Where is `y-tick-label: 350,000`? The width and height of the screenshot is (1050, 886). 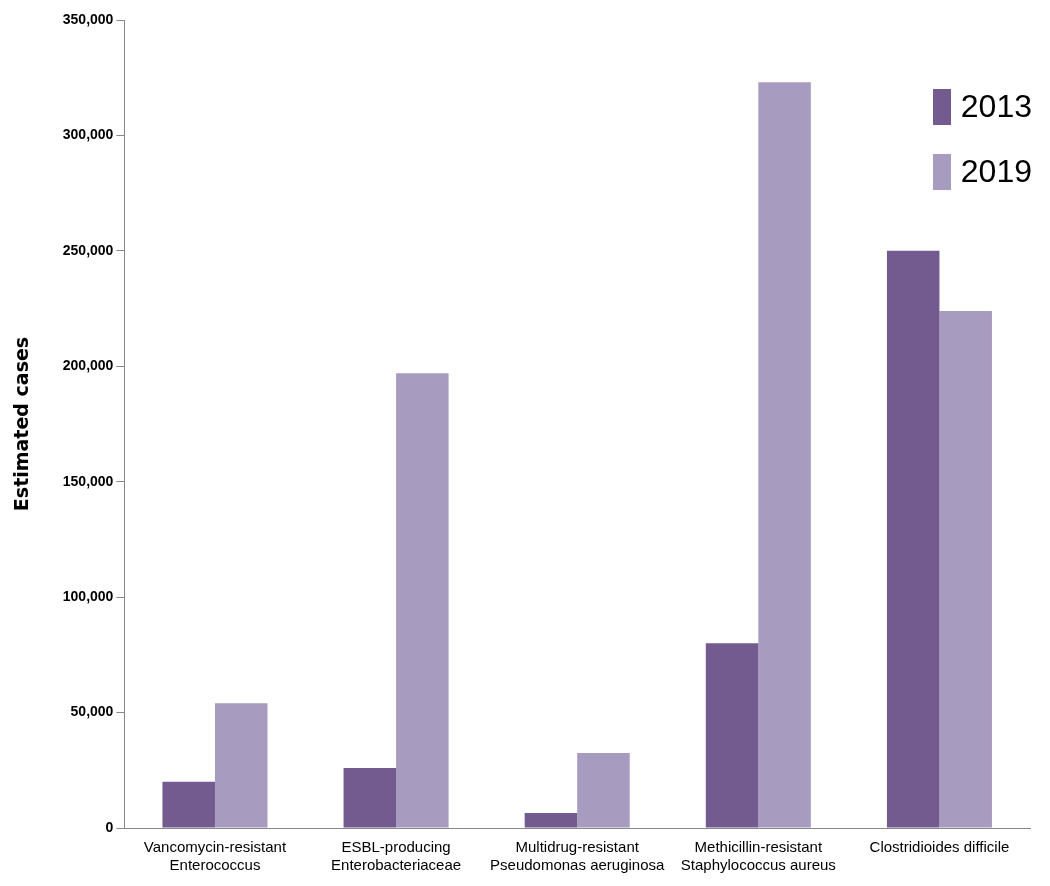
y-tick-label: 350,000 is located at coordinates (88, 18).